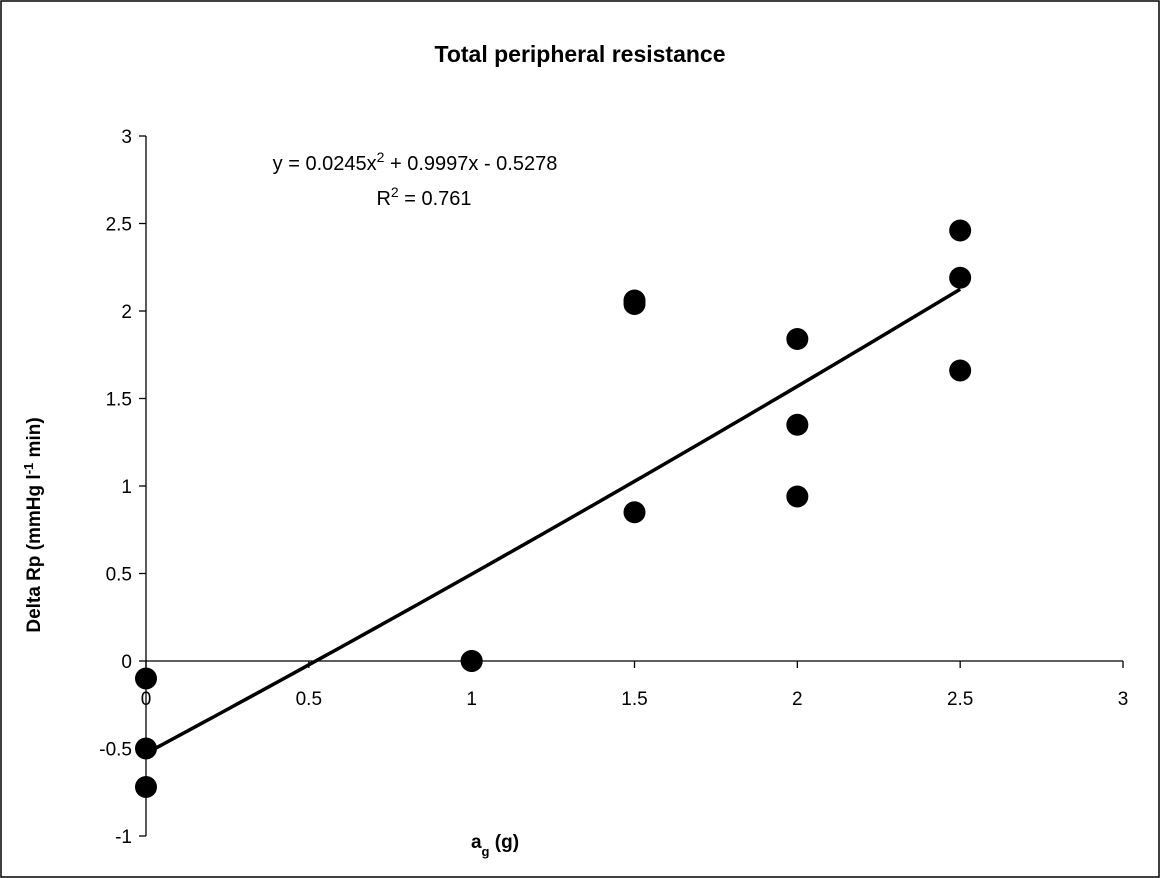  What do you see at coordinates (126, 662) in the screenshot?
I see `y-tick-label: 0` at bounding box center [126, 662].